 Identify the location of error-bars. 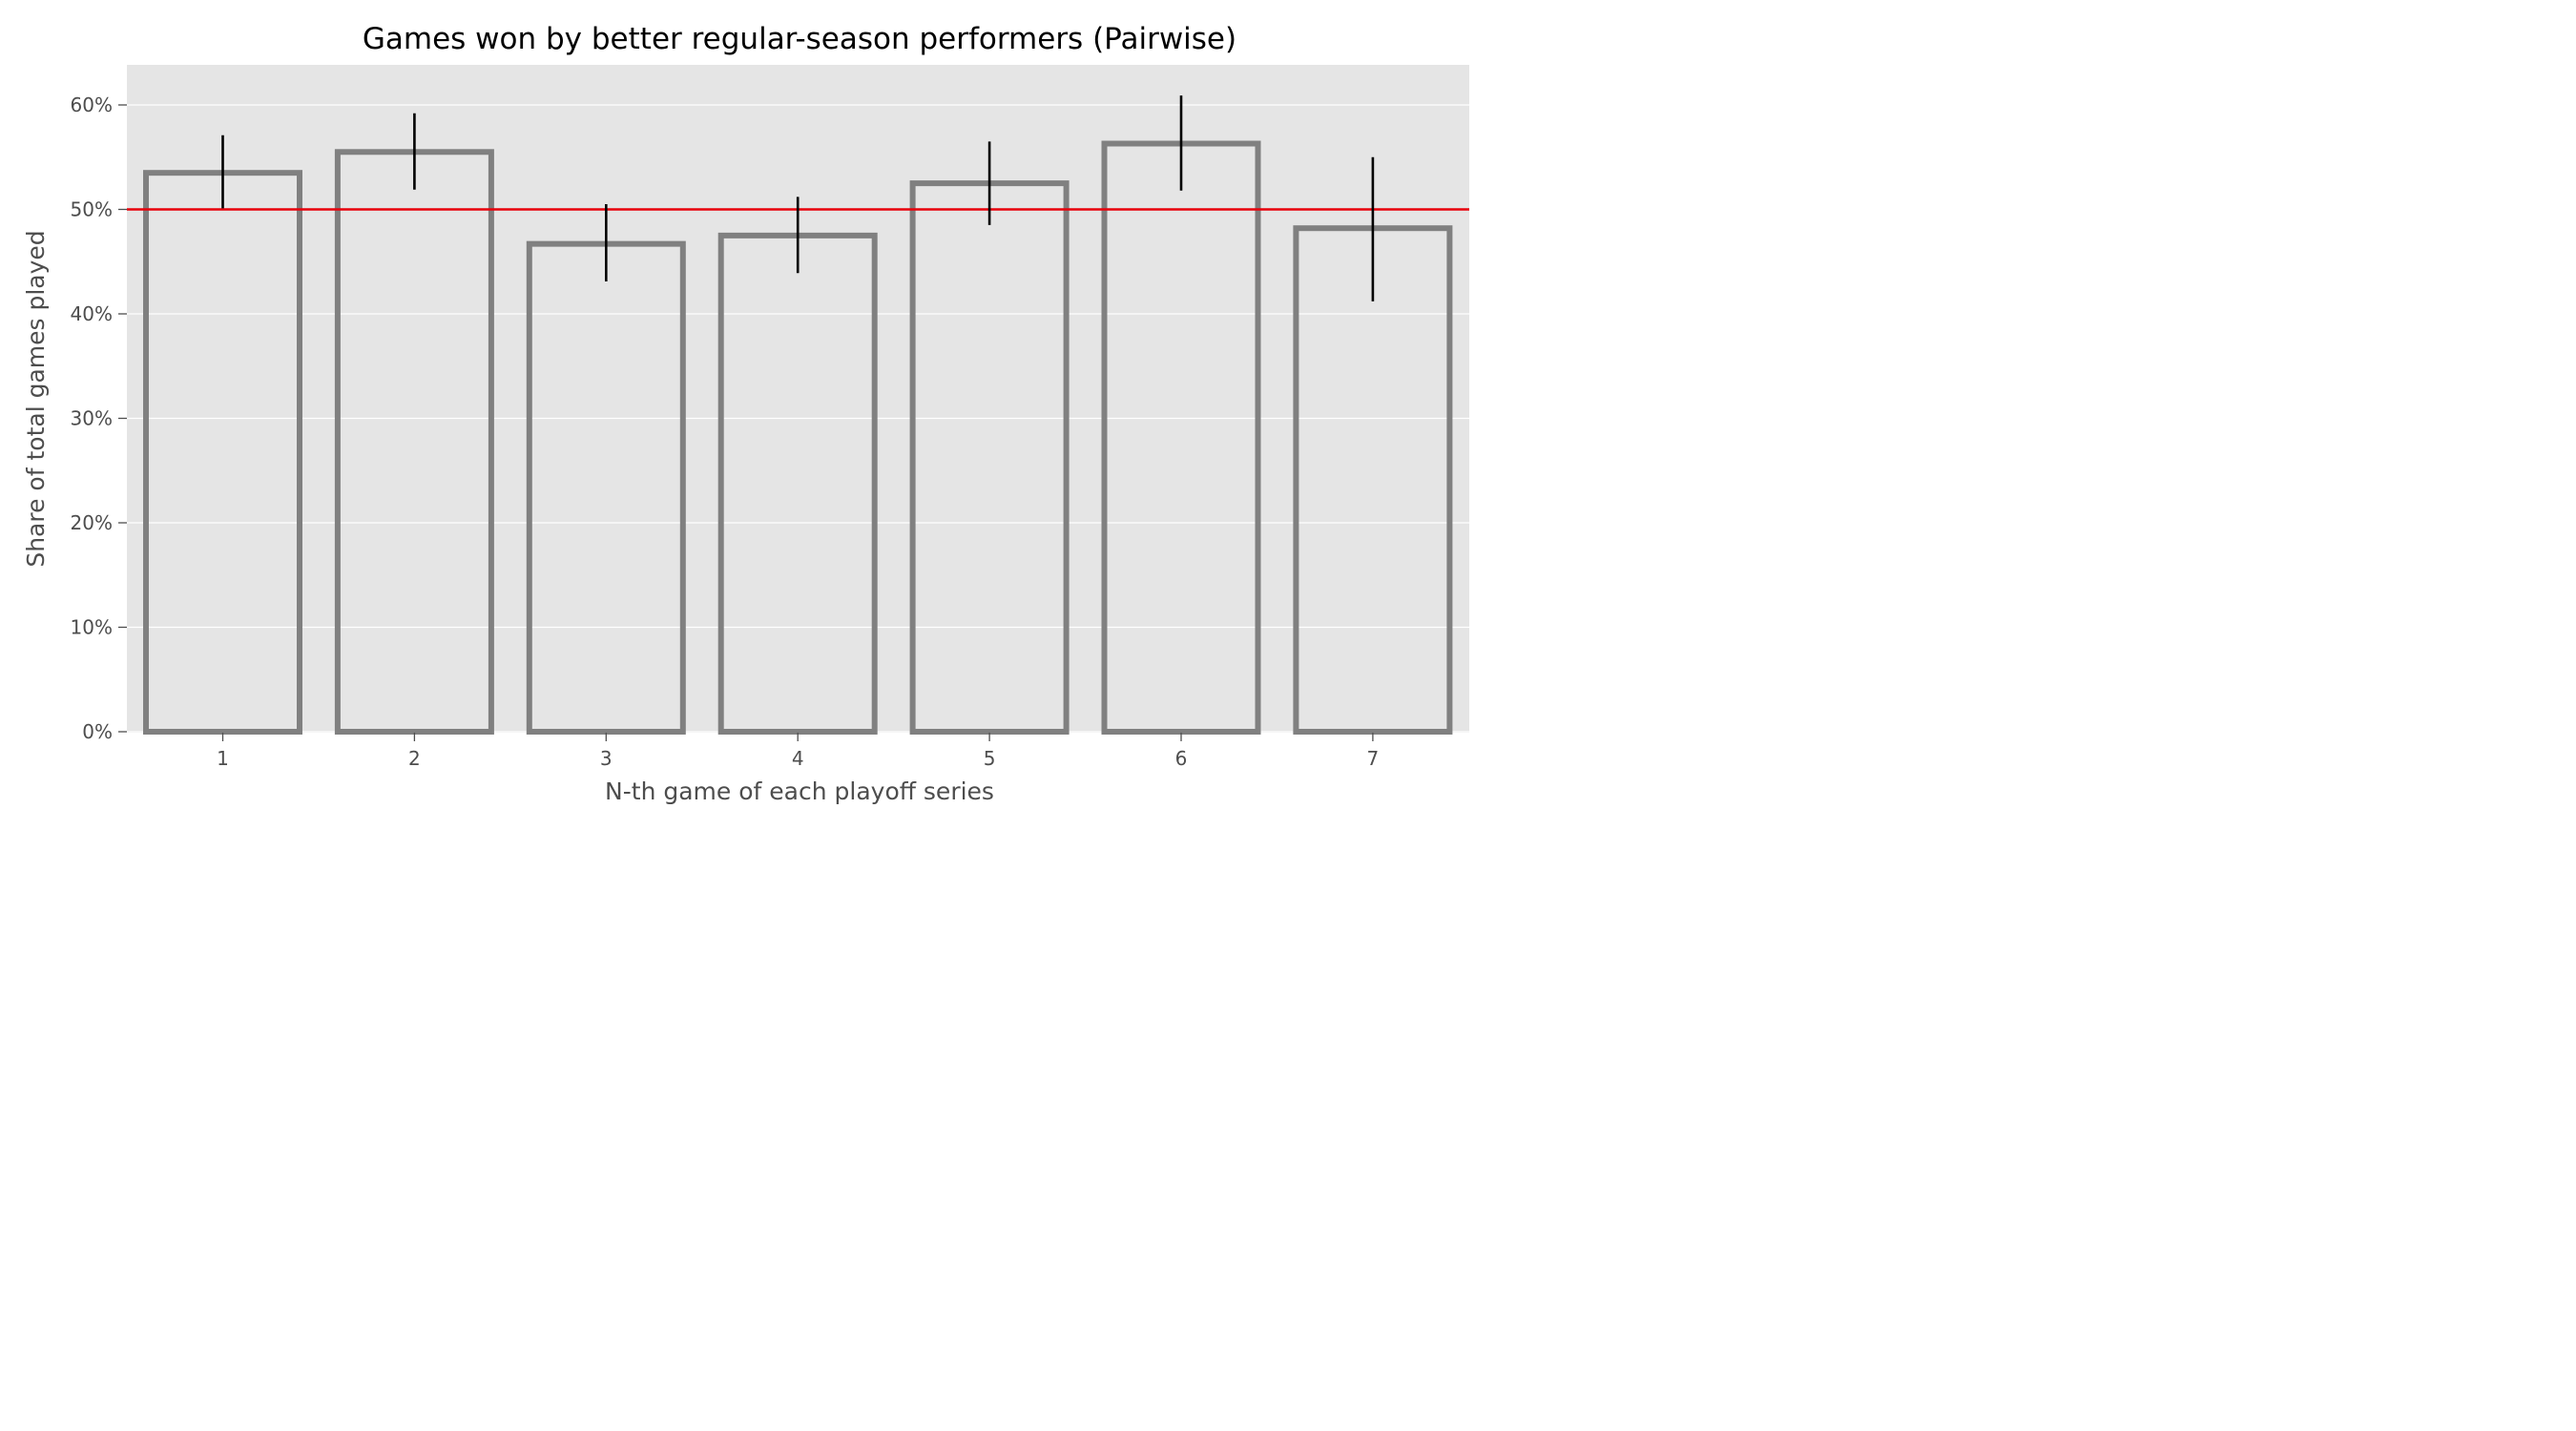
(798, 198).